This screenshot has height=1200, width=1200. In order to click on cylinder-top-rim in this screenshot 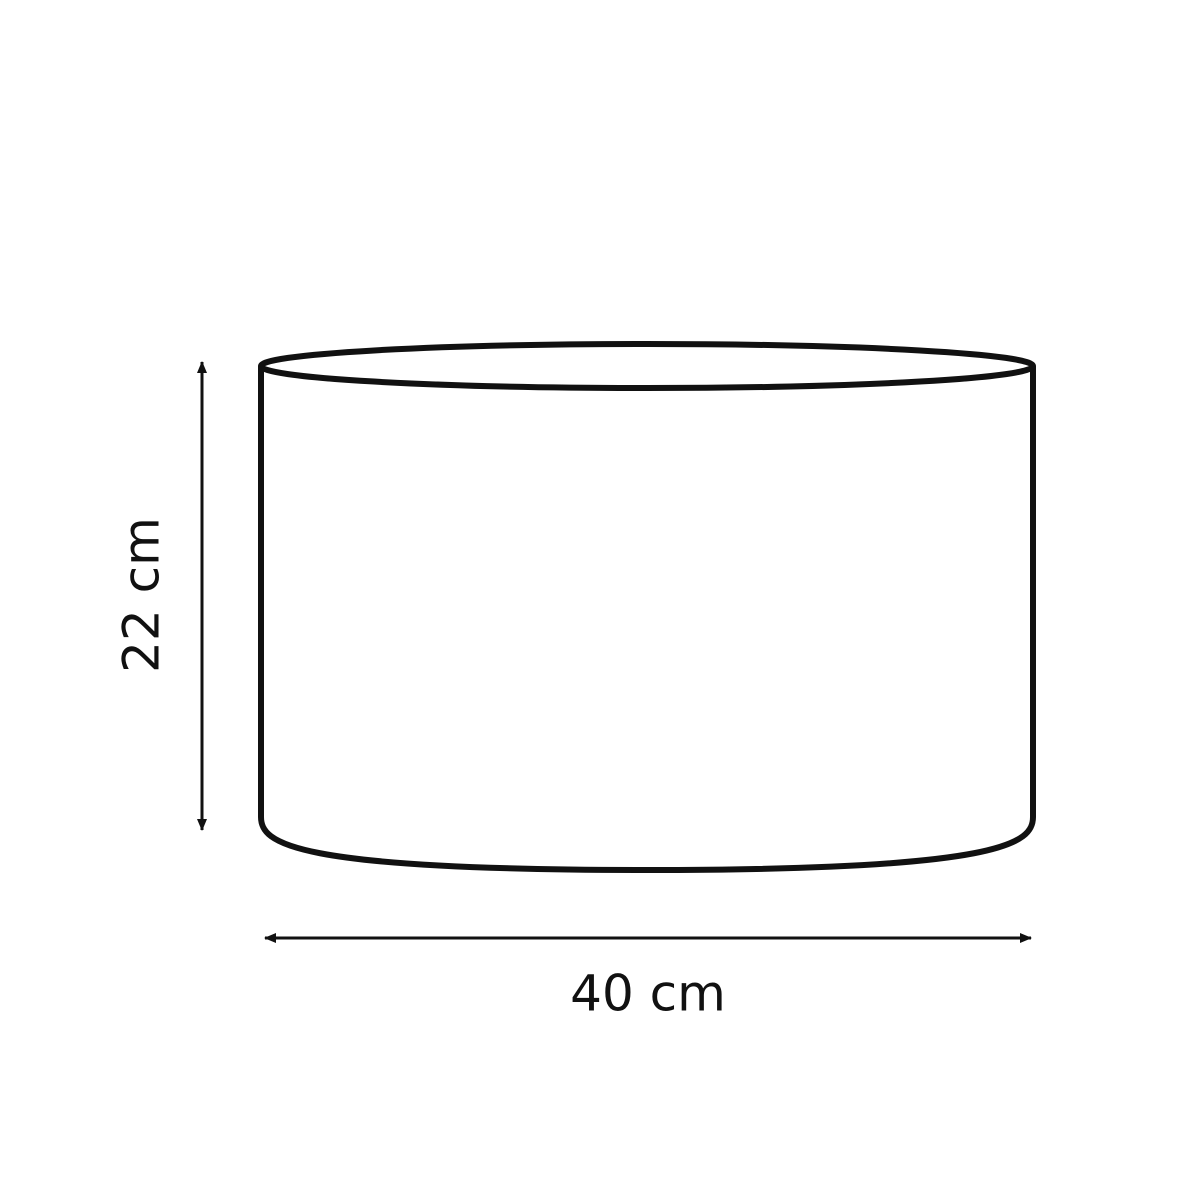, I will do `click(647, 366)`.